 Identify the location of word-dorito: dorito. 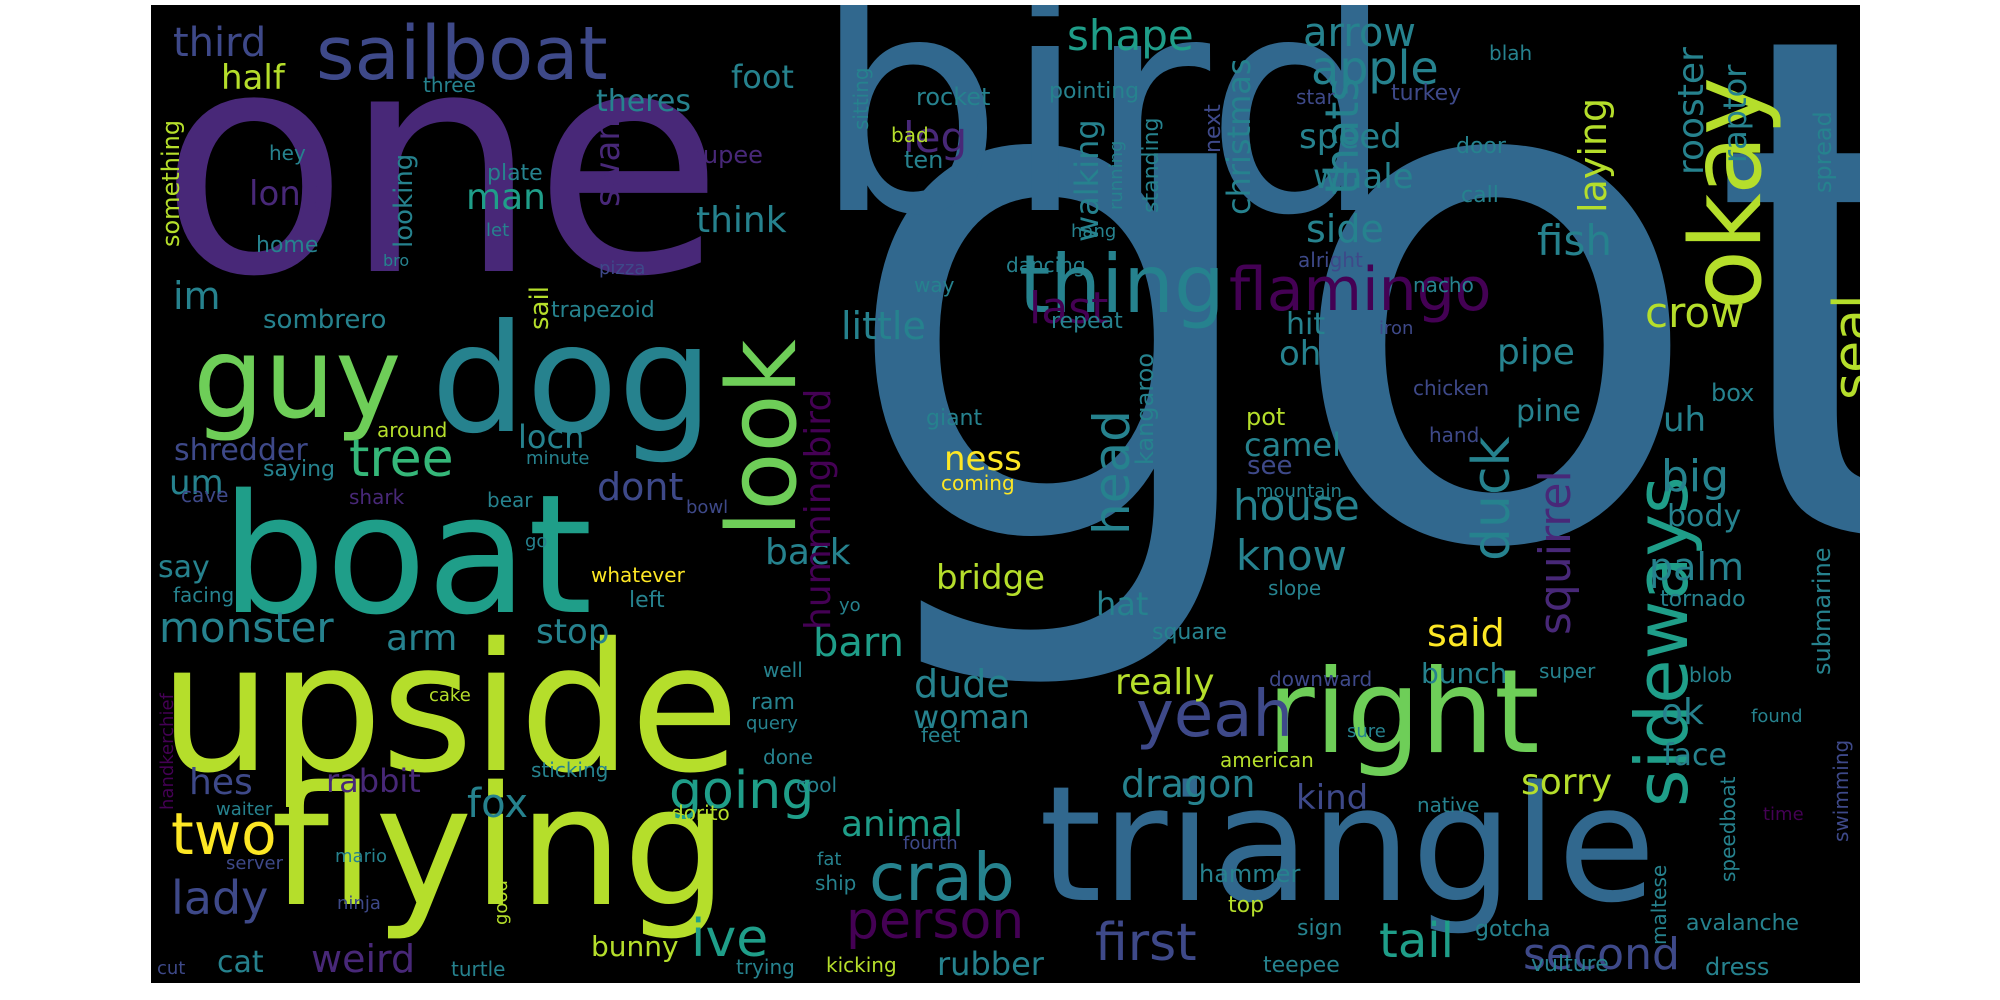
(700, 813).